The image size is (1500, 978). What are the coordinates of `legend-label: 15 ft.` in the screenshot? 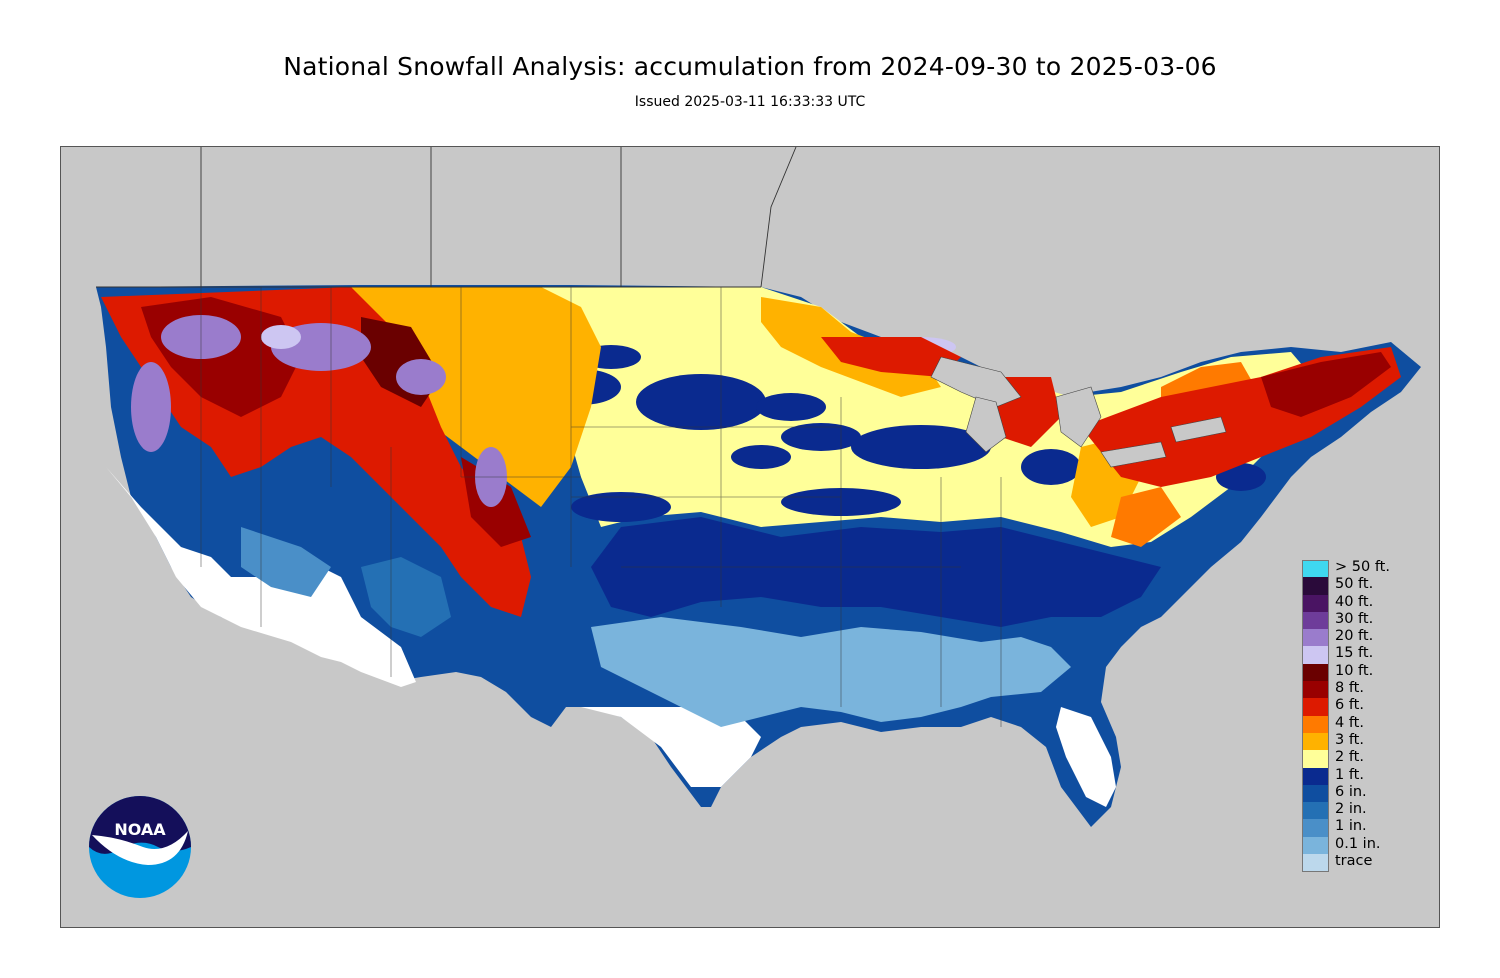 It's located at (1354, 653).